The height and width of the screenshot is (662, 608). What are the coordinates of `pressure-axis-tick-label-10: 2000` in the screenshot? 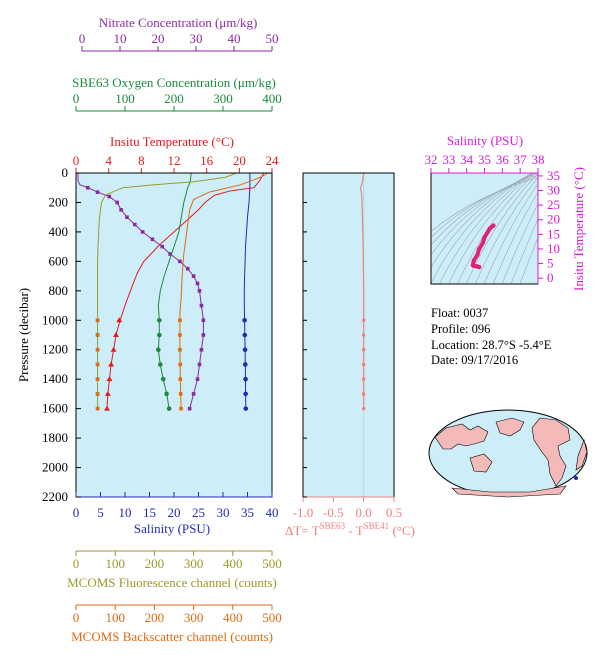 It's located at (55, 467).